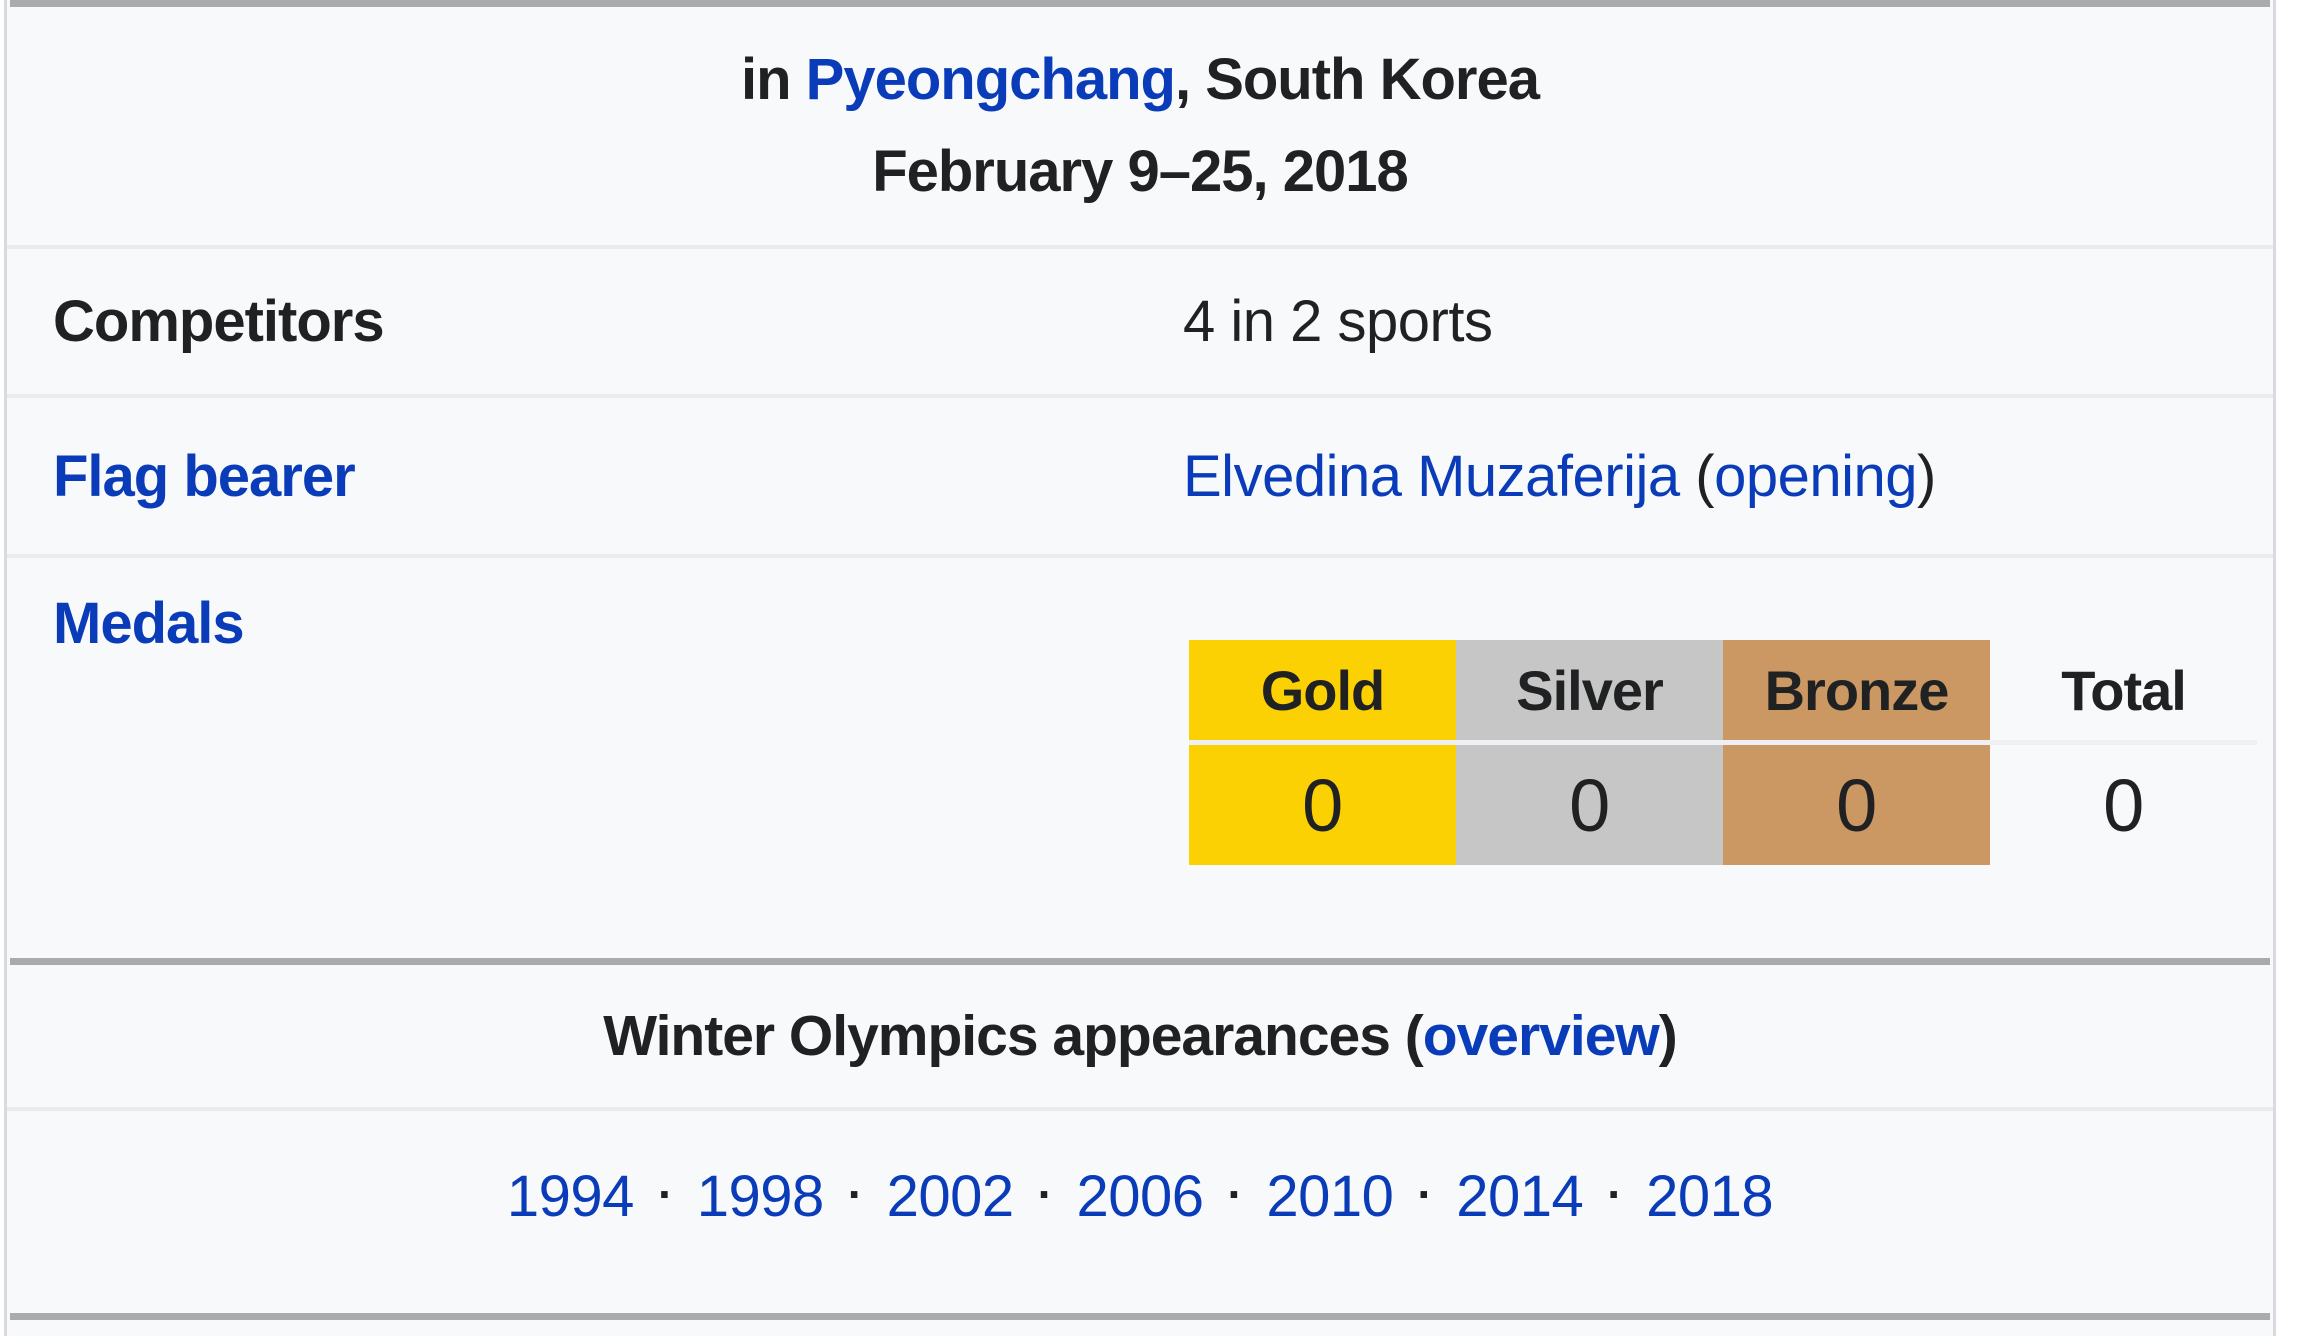 The height and width of the screenshot is (1336, 2310). Describe the element at coordinates (1140, 3) in the screenshot. I see `section-divider-bar-top` at that location.